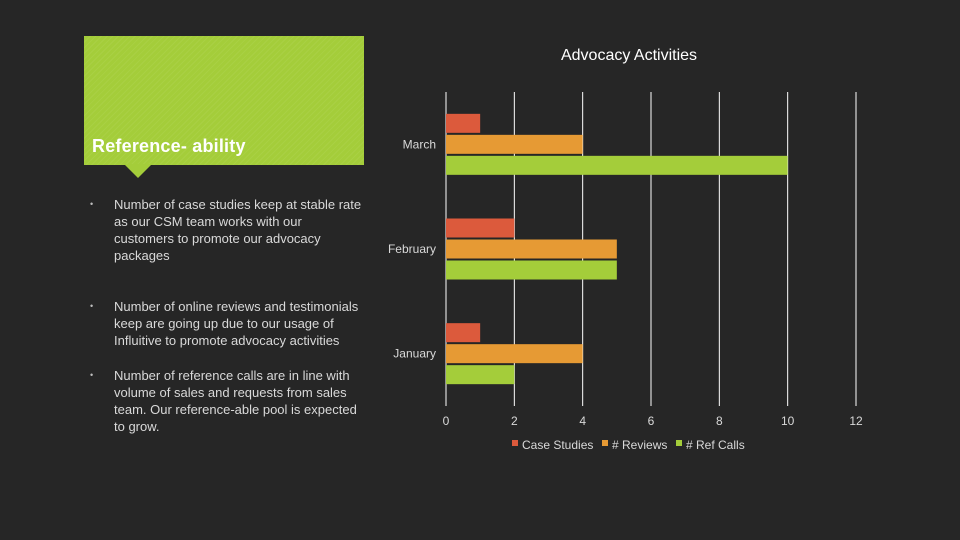  Describe the element at coordinates (224, 100) in the screenshot. I see `title-card: Reference- ability` at that location.